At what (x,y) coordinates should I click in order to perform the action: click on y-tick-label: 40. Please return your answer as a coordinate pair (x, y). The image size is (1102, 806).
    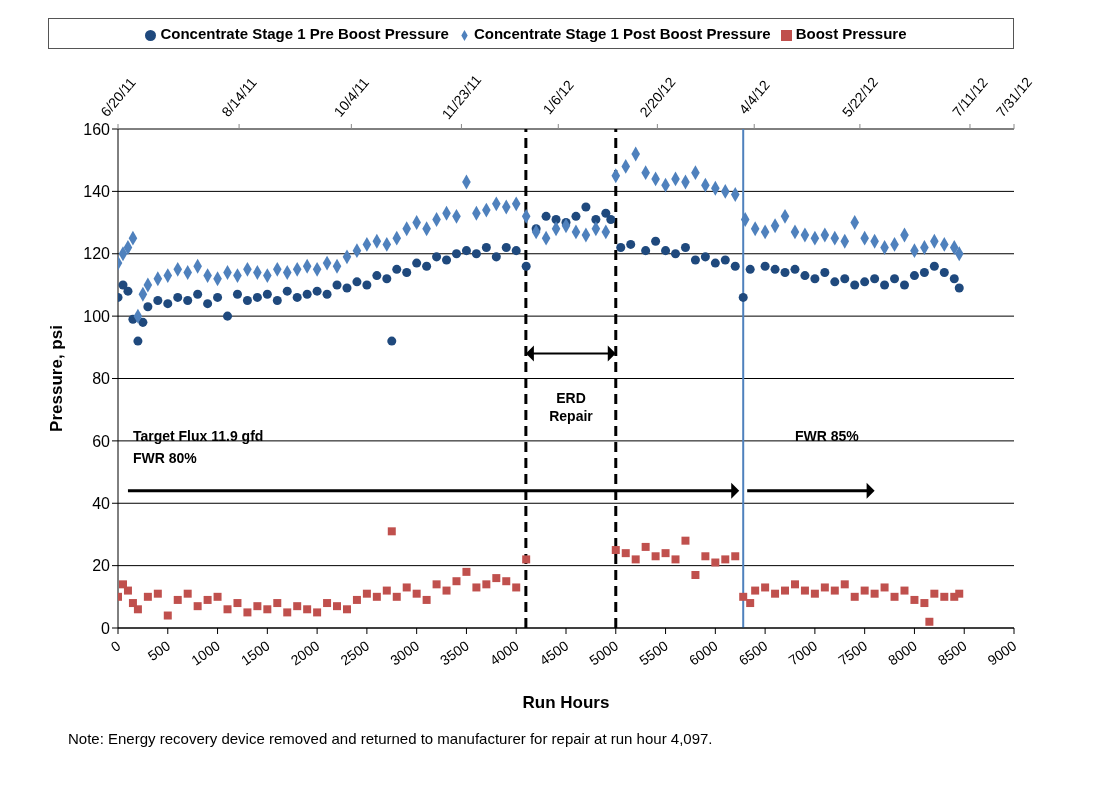
    Looking at the image, I should click on (101, 503).